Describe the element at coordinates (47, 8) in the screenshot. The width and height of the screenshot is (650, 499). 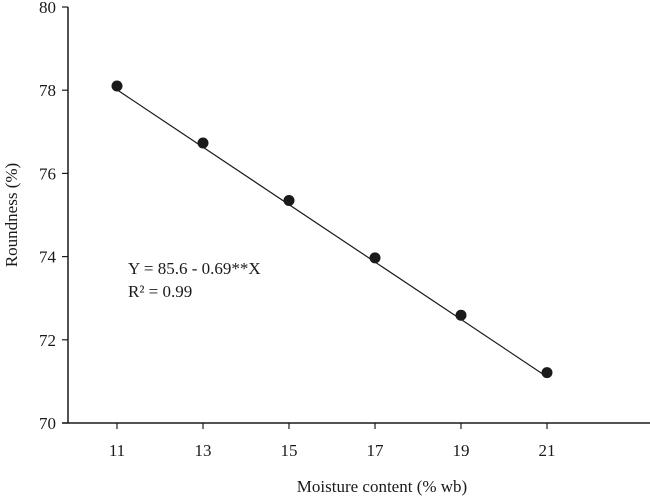
I see `y-tick-label: 80` at that location.